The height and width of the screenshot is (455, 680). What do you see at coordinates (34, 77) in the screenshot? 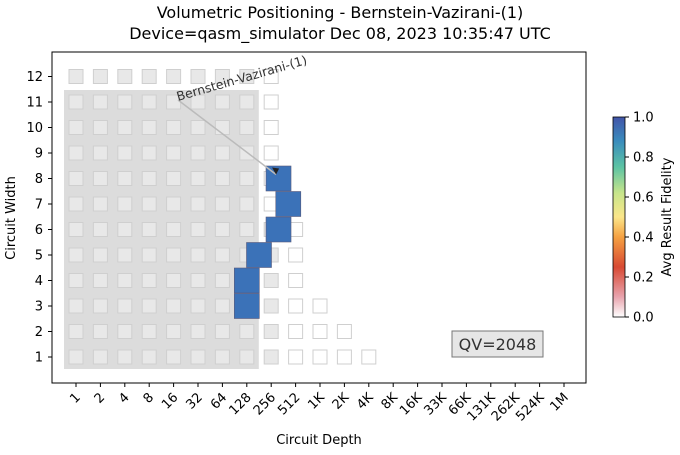
I see `y-tick-label: 12` at bounding box center [34, 77].